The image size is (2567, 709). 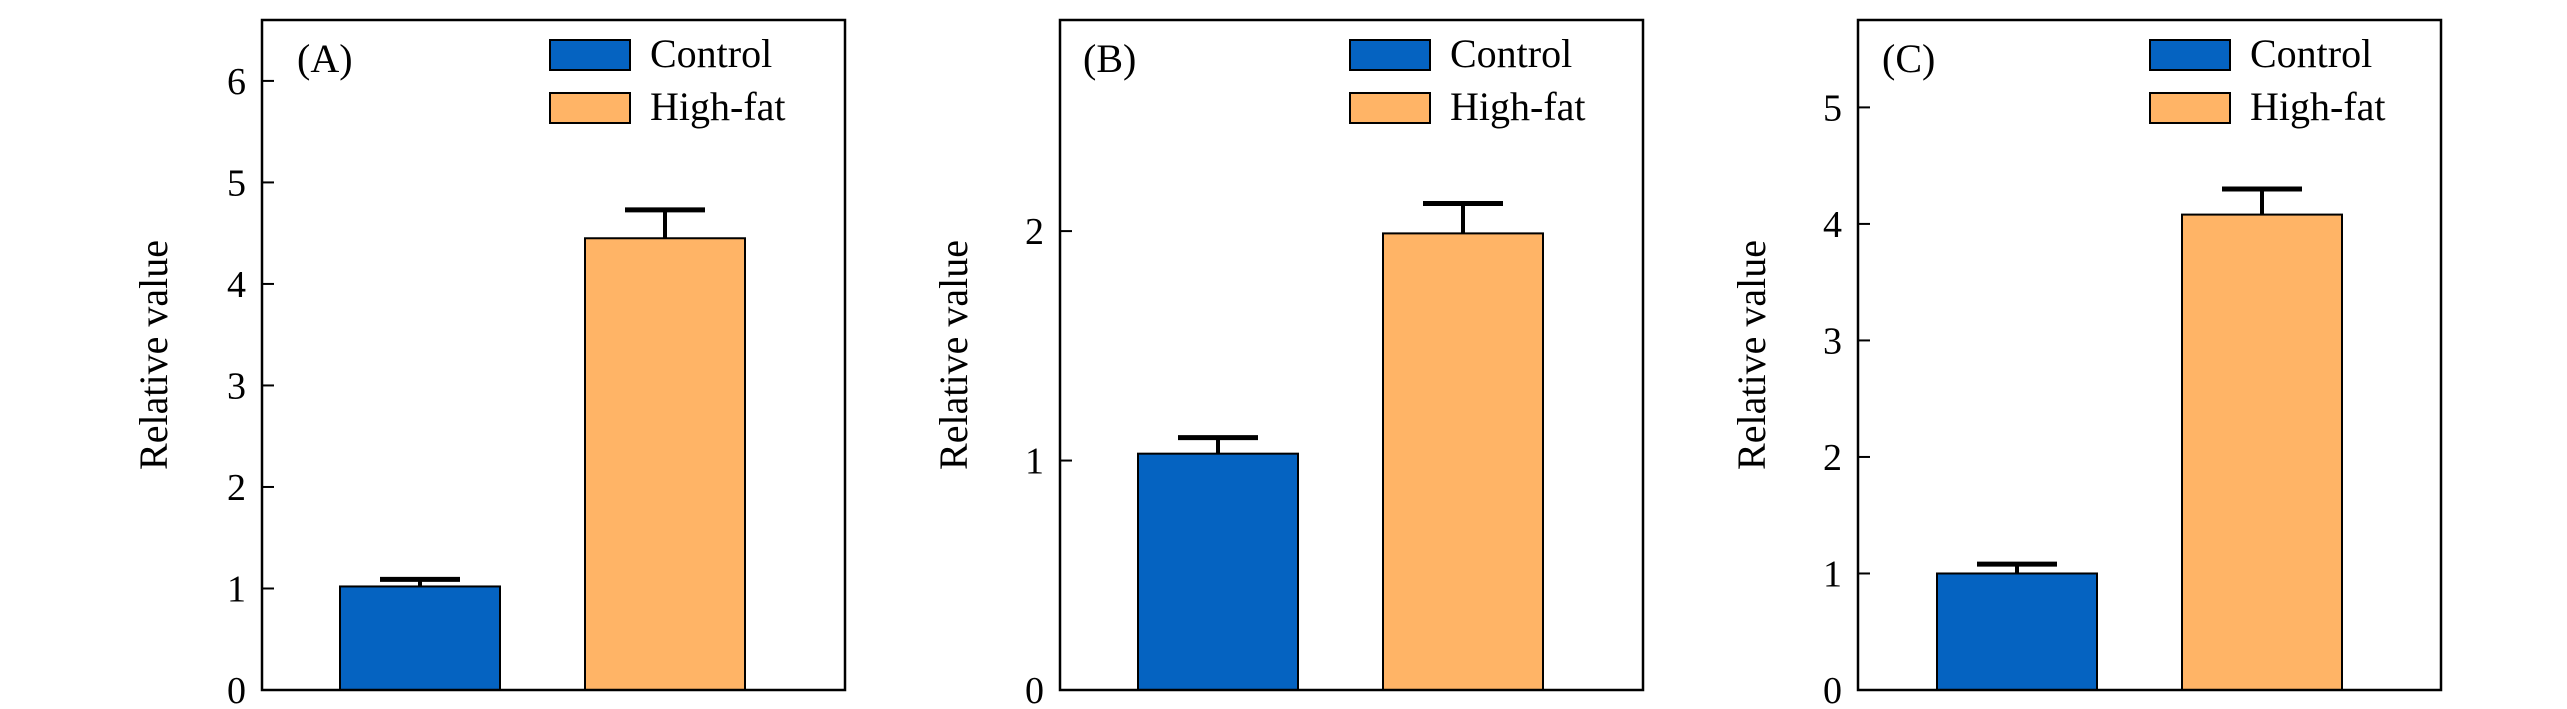 I want to click on panel-label: (B), so click(x=1109, y=58).